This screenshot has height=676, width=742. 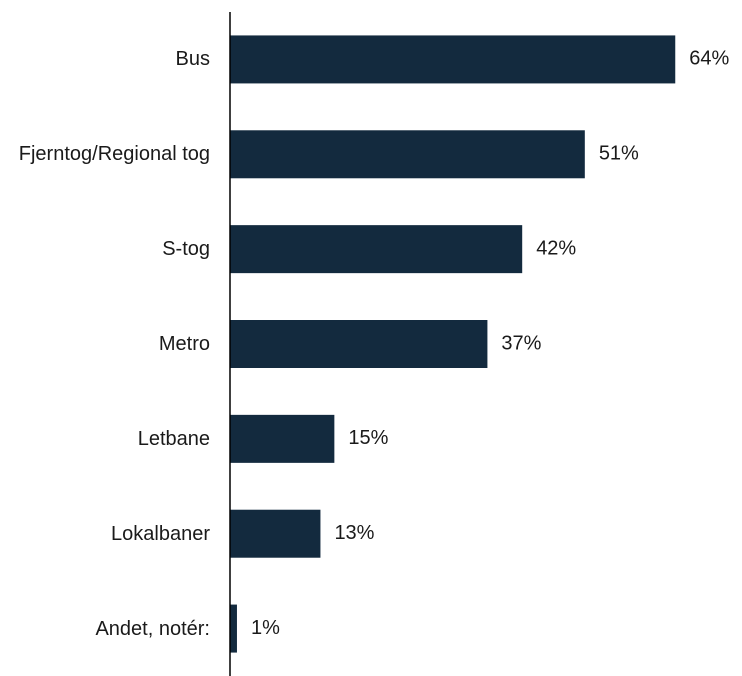 I want to click on category-label: S-tog, so click(x=186, y=249).